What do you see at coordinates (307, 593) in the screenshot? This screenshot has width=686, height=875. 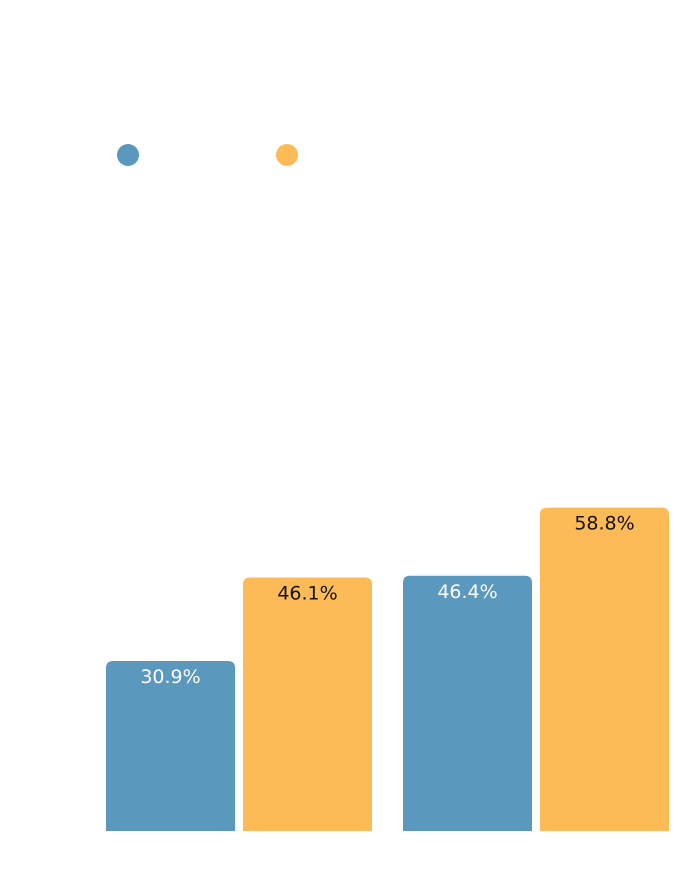 I see `data-label-series2-group1: 46.1%` at bounding box center [307, 593].